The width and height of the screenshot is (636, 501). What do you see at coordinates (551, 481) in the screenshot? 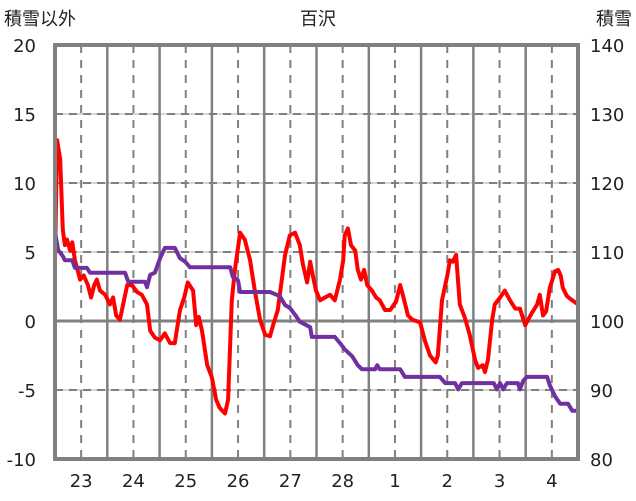
I see `x-tick-label: 4` at bounding box center [551, 481].